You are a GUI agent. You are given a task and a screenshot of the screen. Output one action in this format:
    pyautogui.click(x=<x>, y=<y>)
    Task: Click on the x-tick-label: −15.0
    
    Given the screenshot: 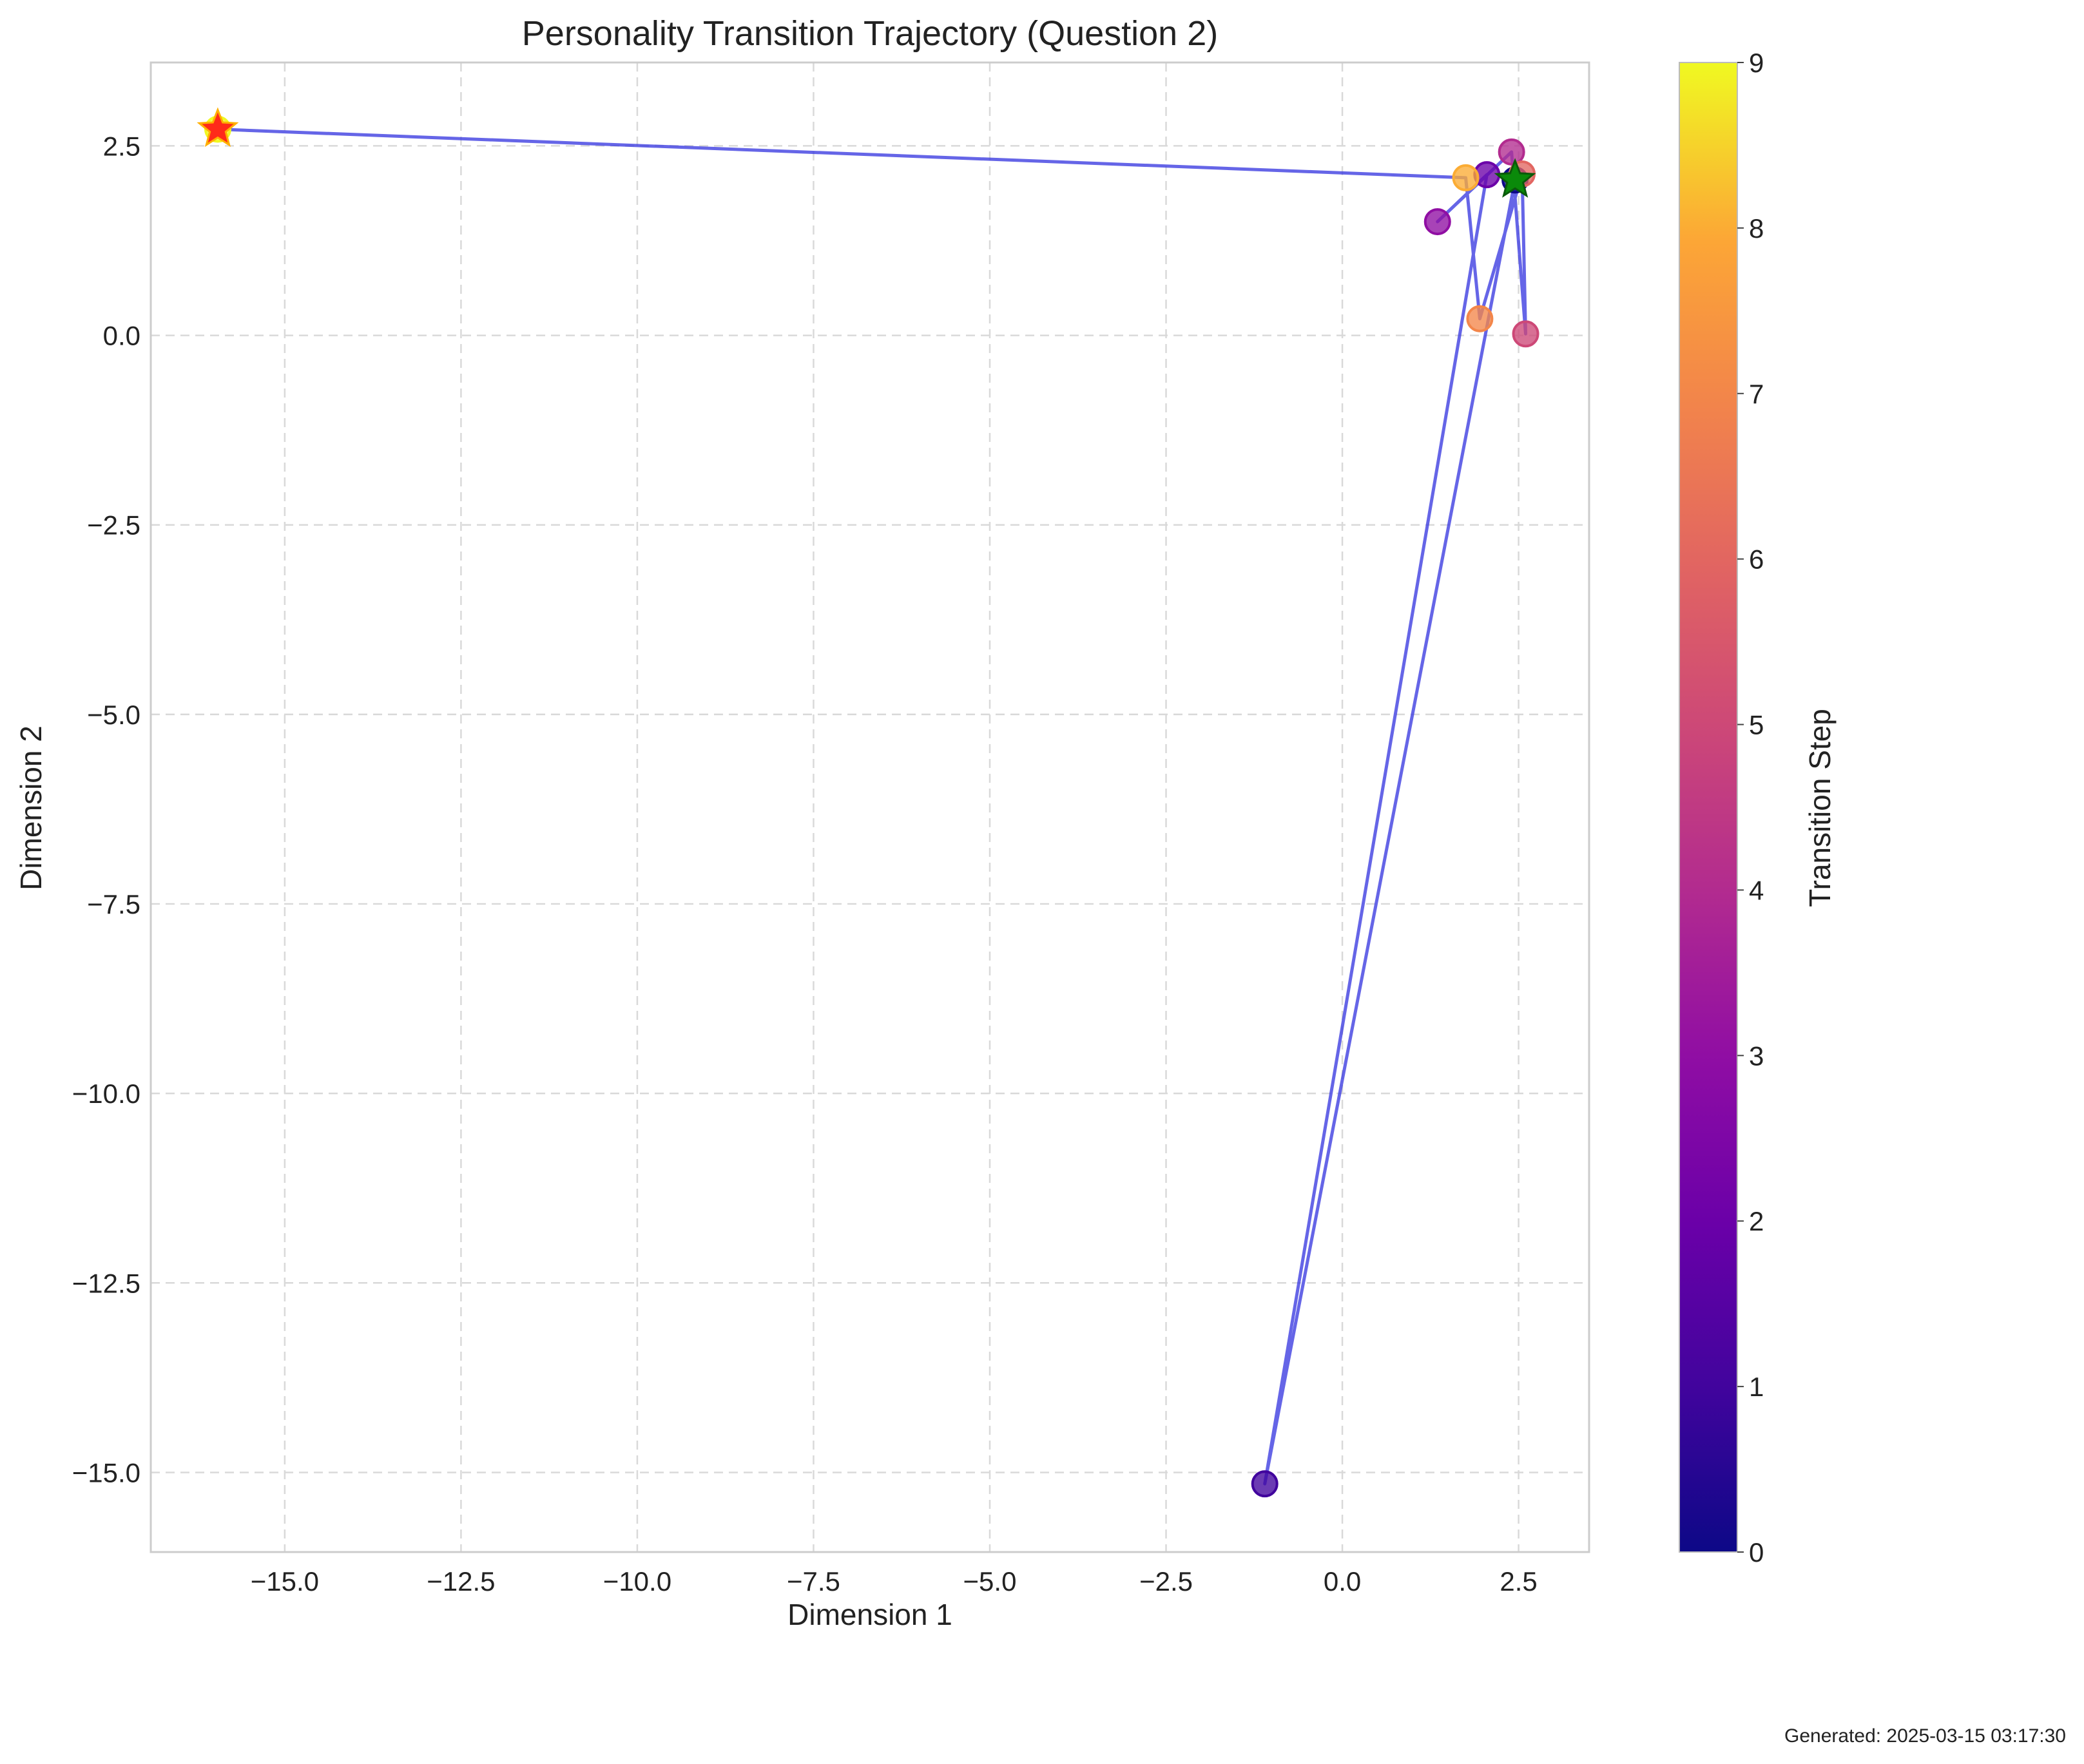 What is the action you would take?
    pyautogui.click(x=285, y=1581)
    